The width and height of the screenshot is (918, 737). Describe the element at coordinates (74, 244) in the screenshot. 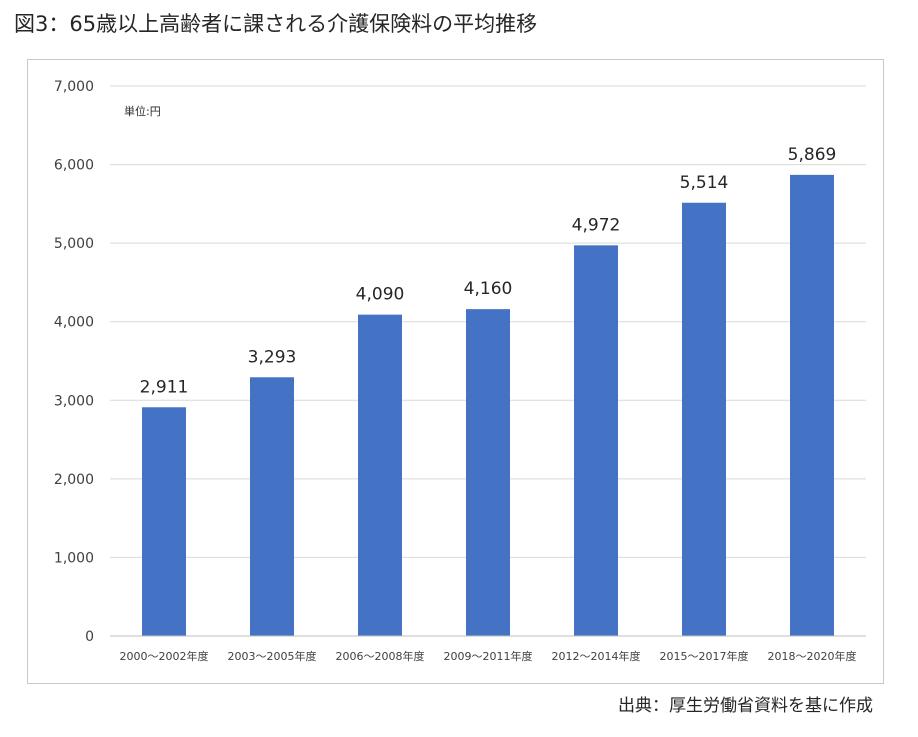

I see `y-tick-label: 5,000` at that location.